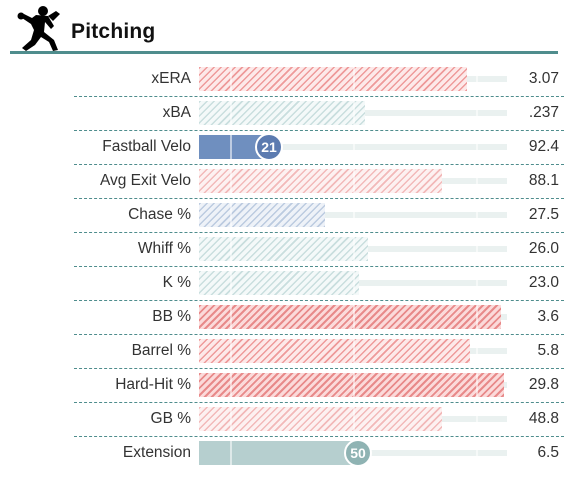 Image resolution: width=574 pixels, height=487 pixels. I want to click on metric-label: Barrel %, so click(161, 350).